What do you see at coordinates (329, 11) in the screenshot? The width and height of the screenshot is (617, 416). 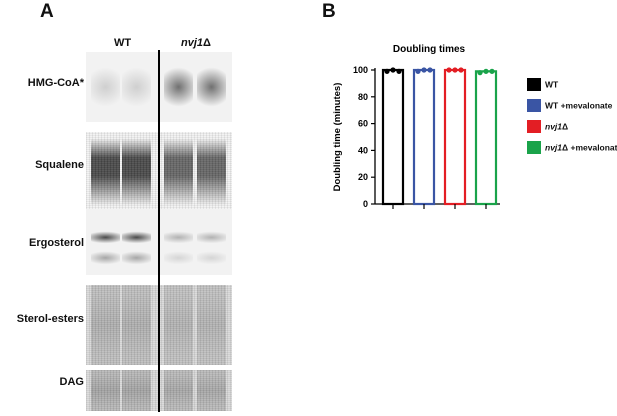 I see `panel-b-letter: B` at bounding box center [329, 11].